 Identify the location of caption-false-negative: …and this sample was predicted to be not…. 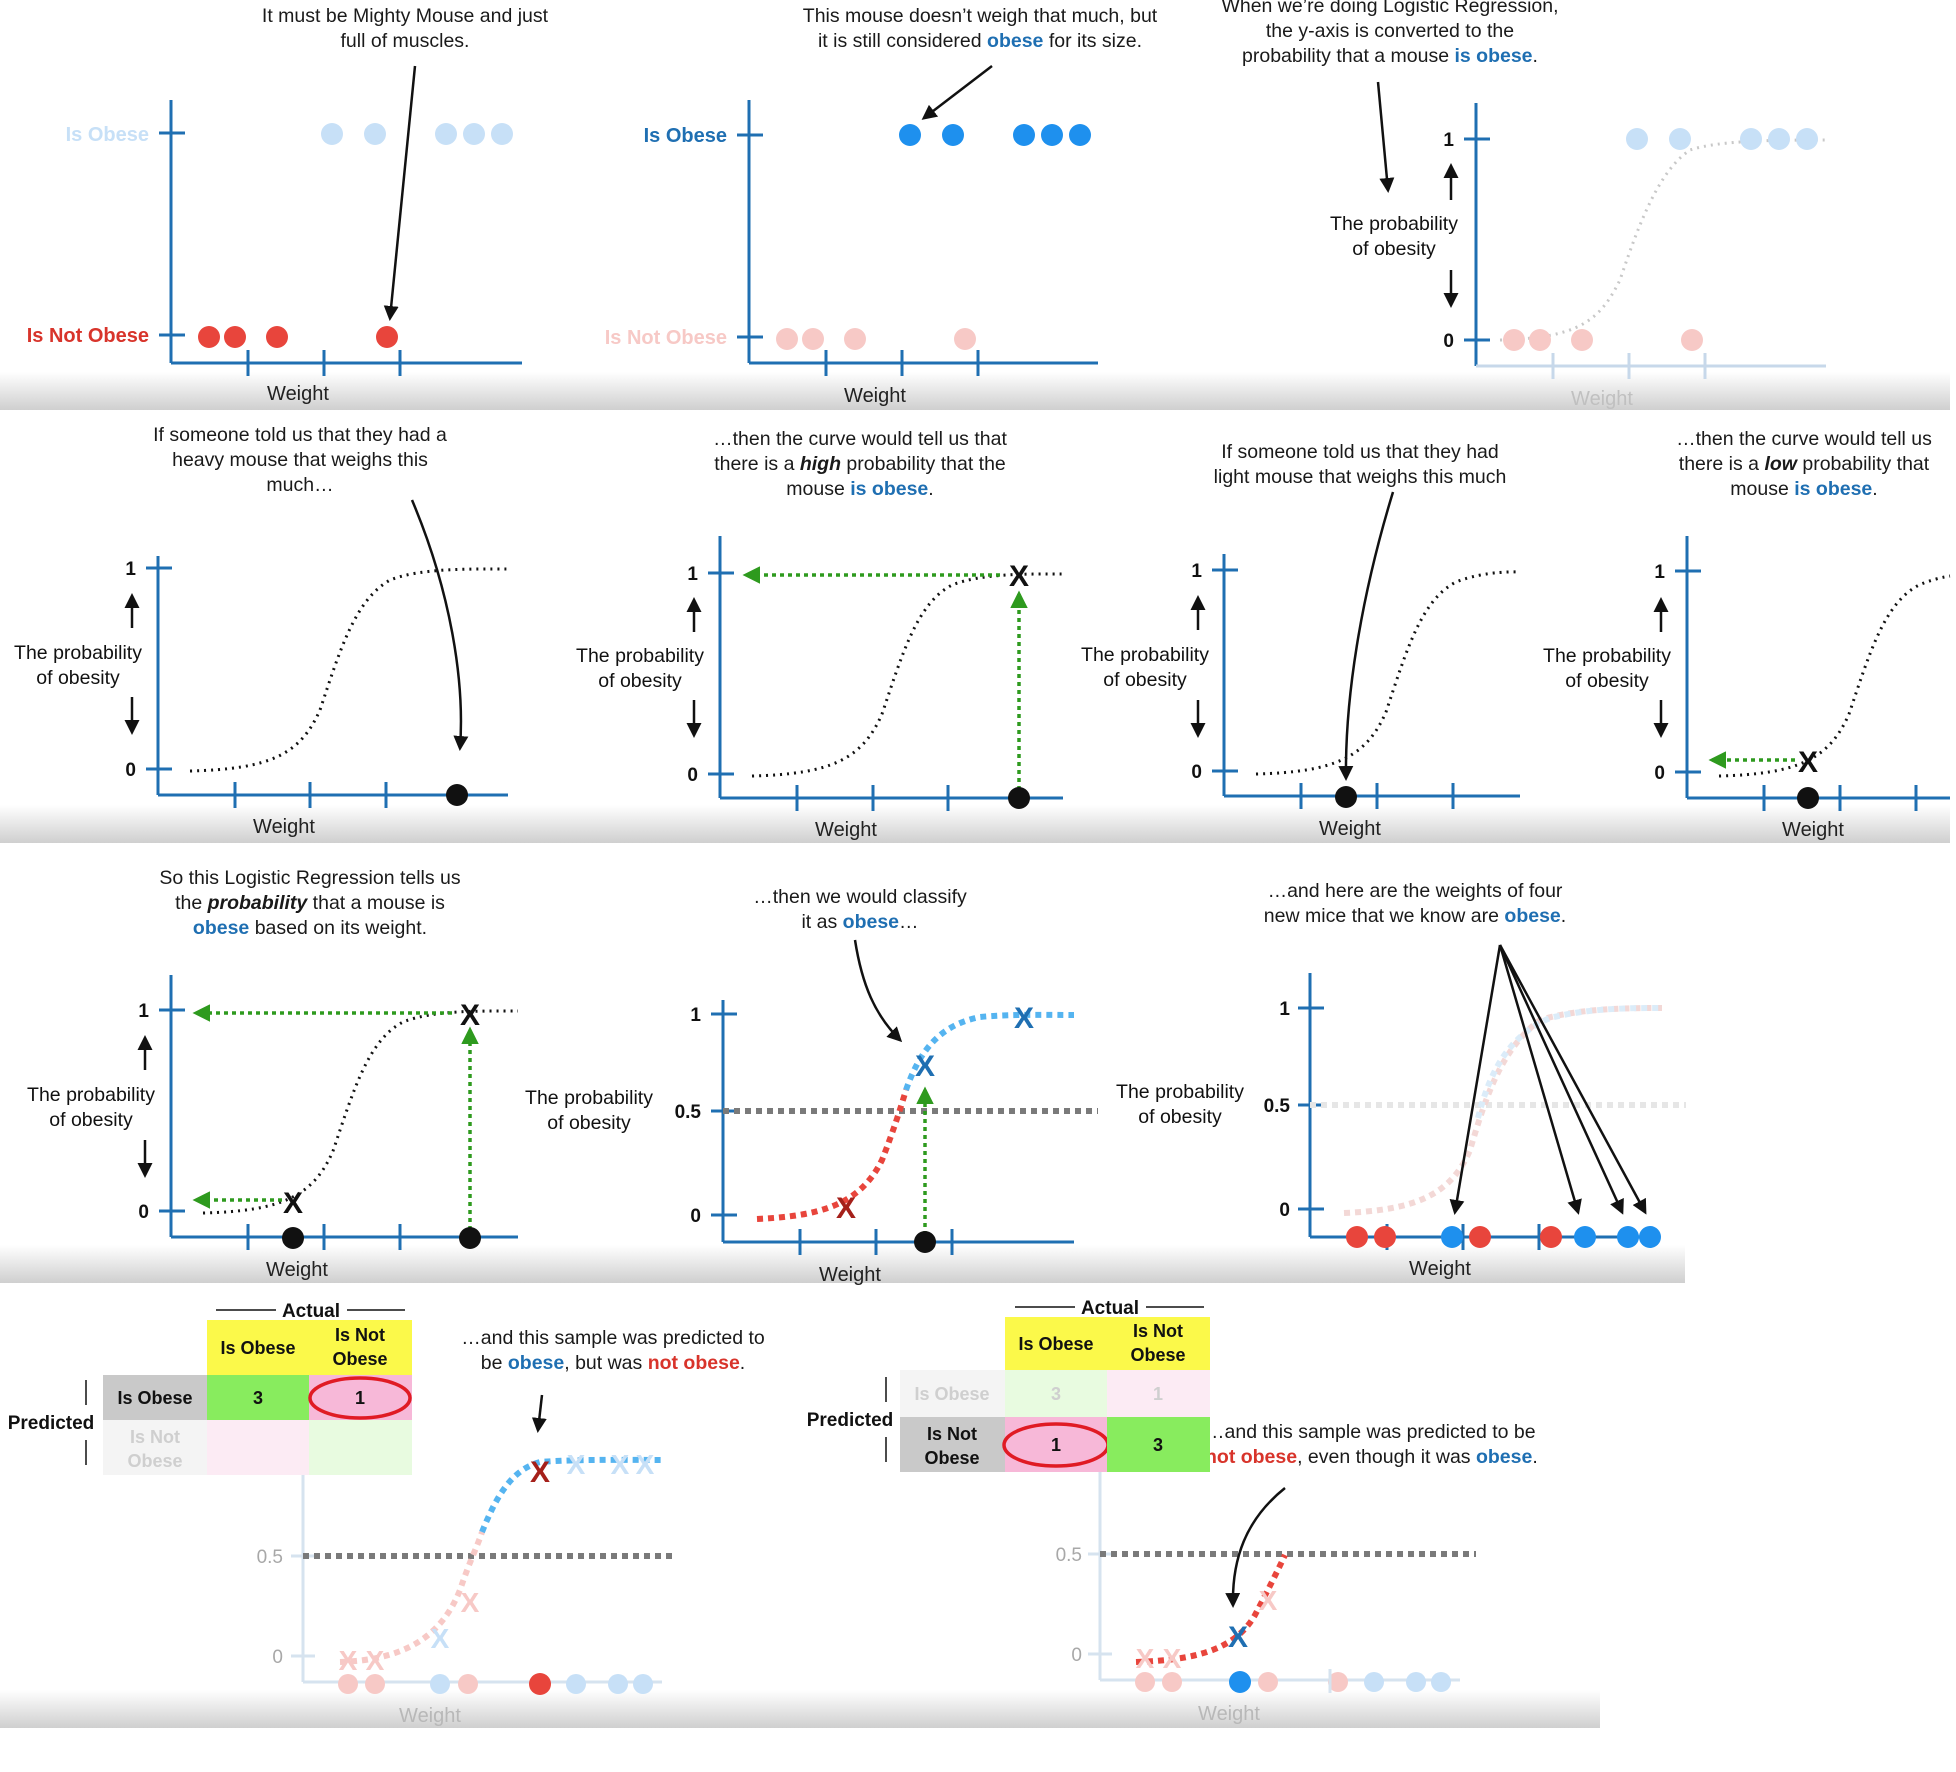
(1405, 1445).